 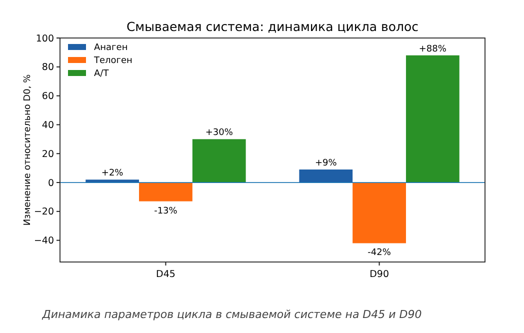 What do you see at coordinates (45, 38) in the screenshot?
I see `y-tick-label: 100` at bounding box center [45, 38].